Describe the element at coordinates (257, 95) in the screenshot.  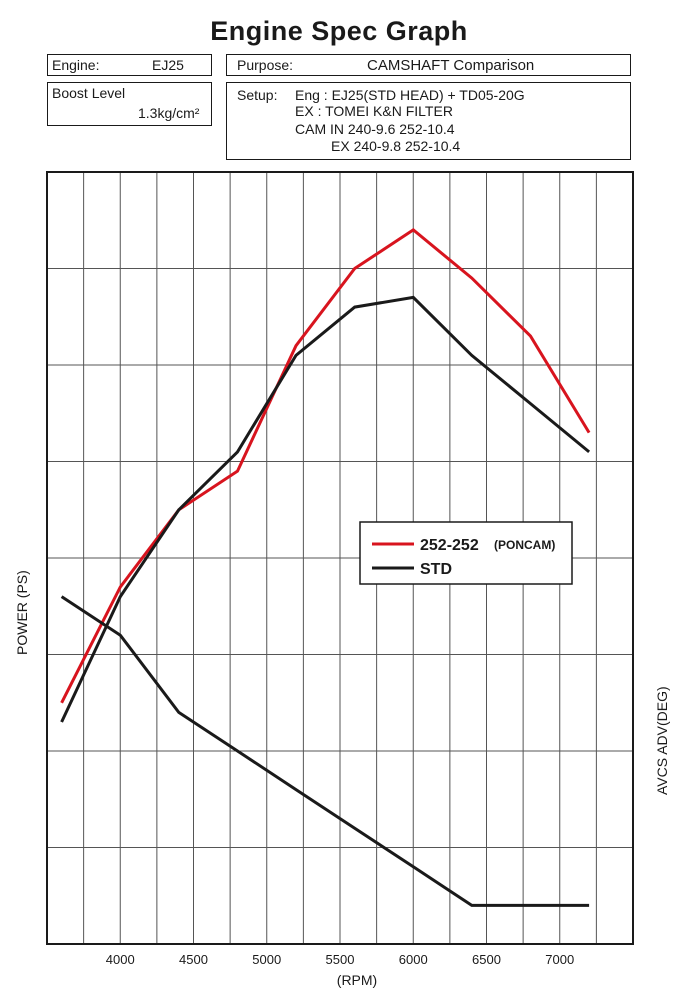
I see `setup-label: Setup:` at that location.